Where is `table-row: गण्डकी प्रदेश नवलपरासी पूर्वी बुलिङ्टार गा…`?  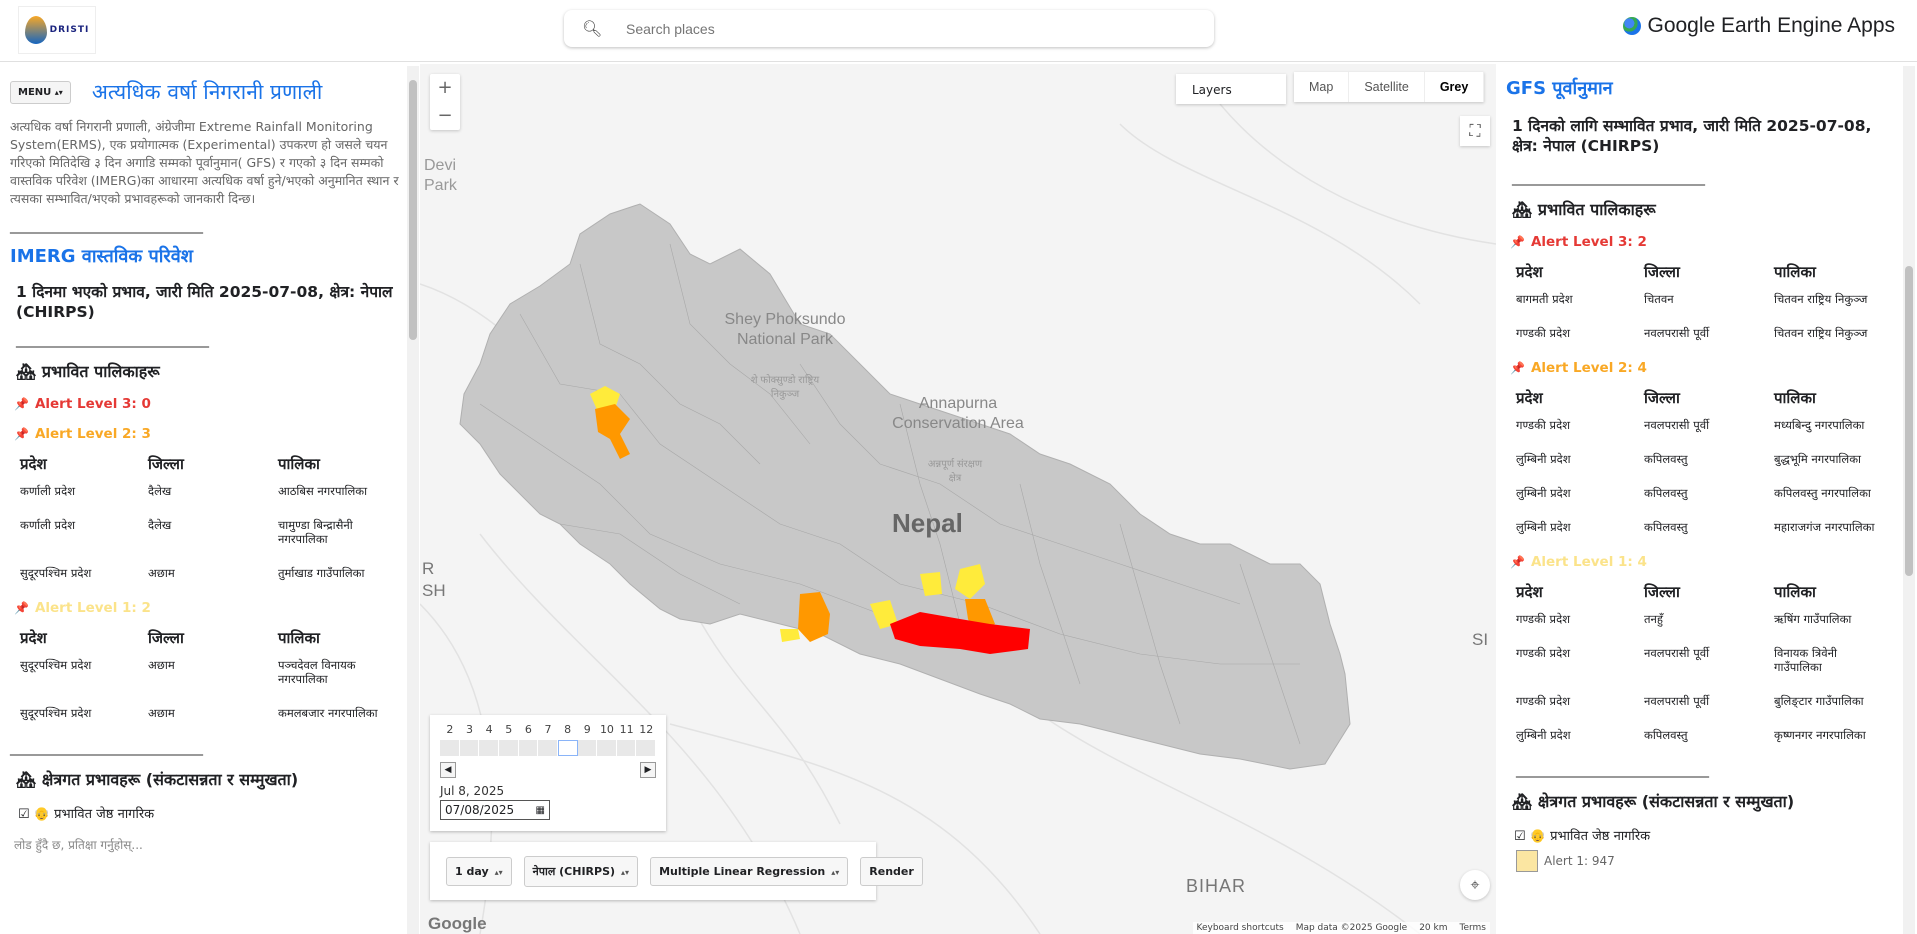 table-row: गण्डकी प्रदेश नवलपरासी पूर्वी बुलिङ्टार गा… is located at coordinates (1705, 711).